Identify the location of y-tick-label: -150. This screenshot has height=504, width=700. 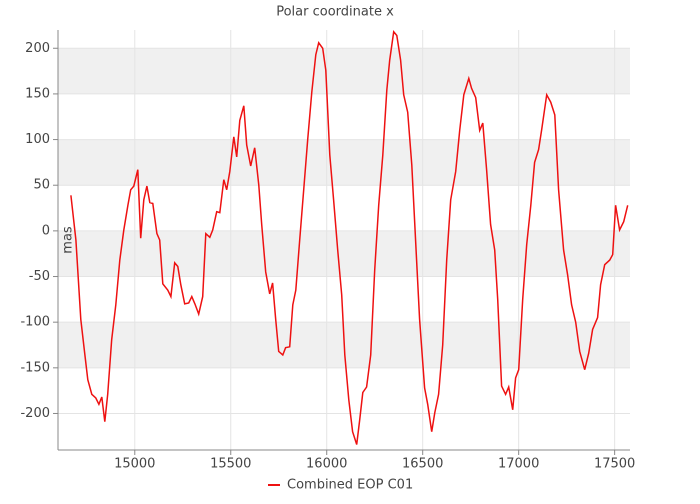
(35, 367).